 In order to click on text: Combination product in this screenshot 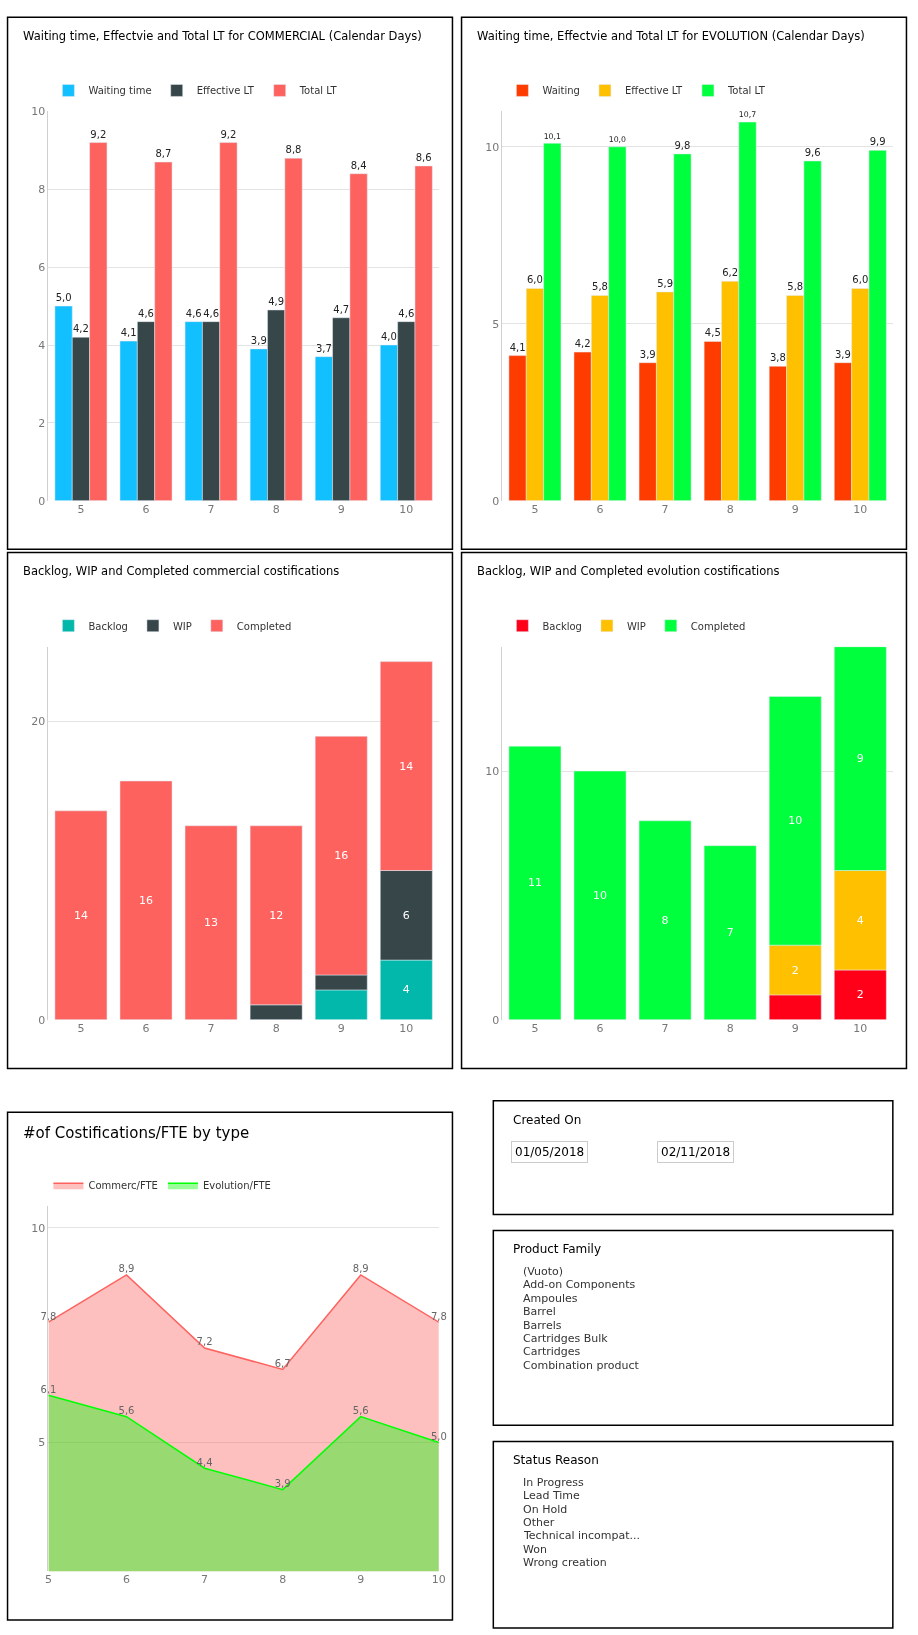, I will do `click(581, 1365)`.